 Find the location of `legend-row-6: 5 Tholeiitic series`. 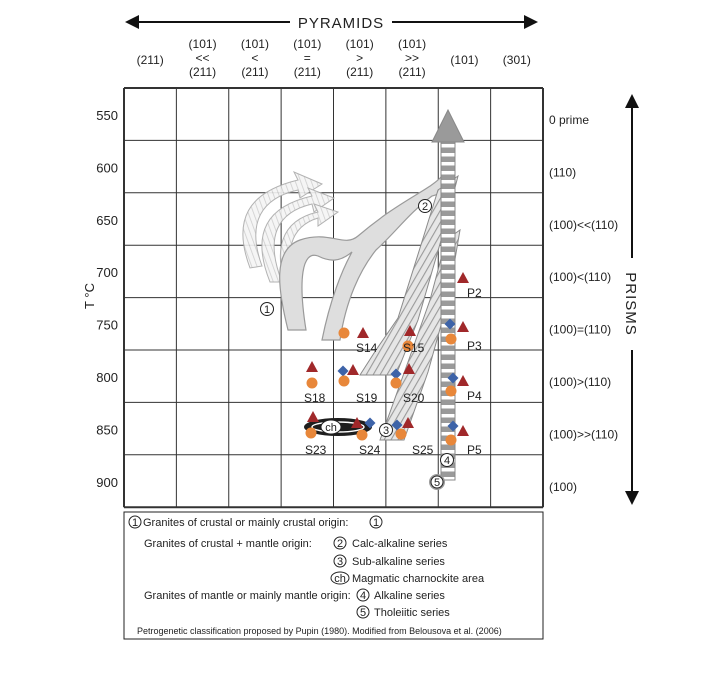

legend-row-6: 5 Tholeiitic series is located at coordinates (403, 612).